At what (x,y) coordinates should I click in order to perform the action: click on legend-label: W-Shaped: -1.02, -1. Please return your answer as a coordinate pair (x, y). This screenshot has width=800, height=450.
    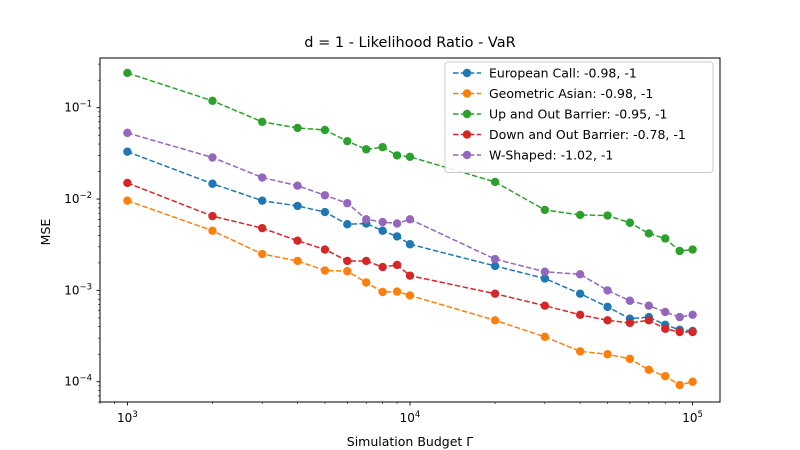
    Looking at the image, I should click on (551, 155).